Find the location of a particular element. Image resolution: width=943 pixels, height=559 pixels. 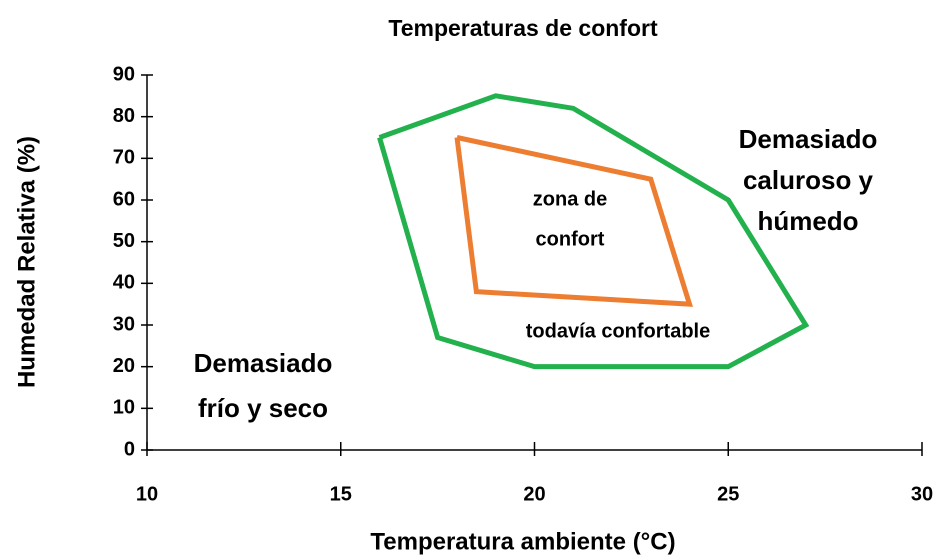

y-tick-label: 80 is located at coordinates (124, 116).